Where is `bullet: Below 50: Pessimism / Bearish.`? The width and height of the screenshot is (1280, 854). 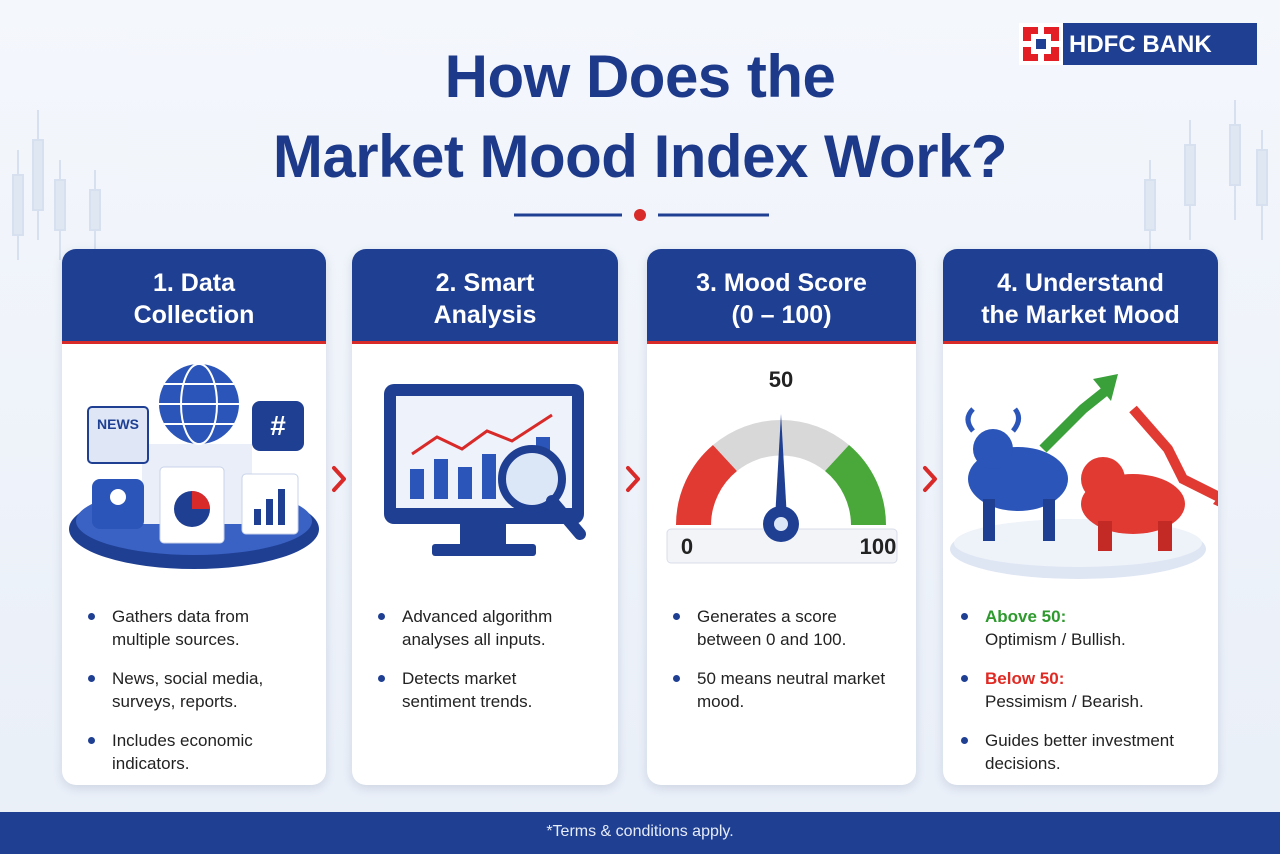 bullet: Below 50: Pessimism / Bearish. is located at coordinates (1077, 690).